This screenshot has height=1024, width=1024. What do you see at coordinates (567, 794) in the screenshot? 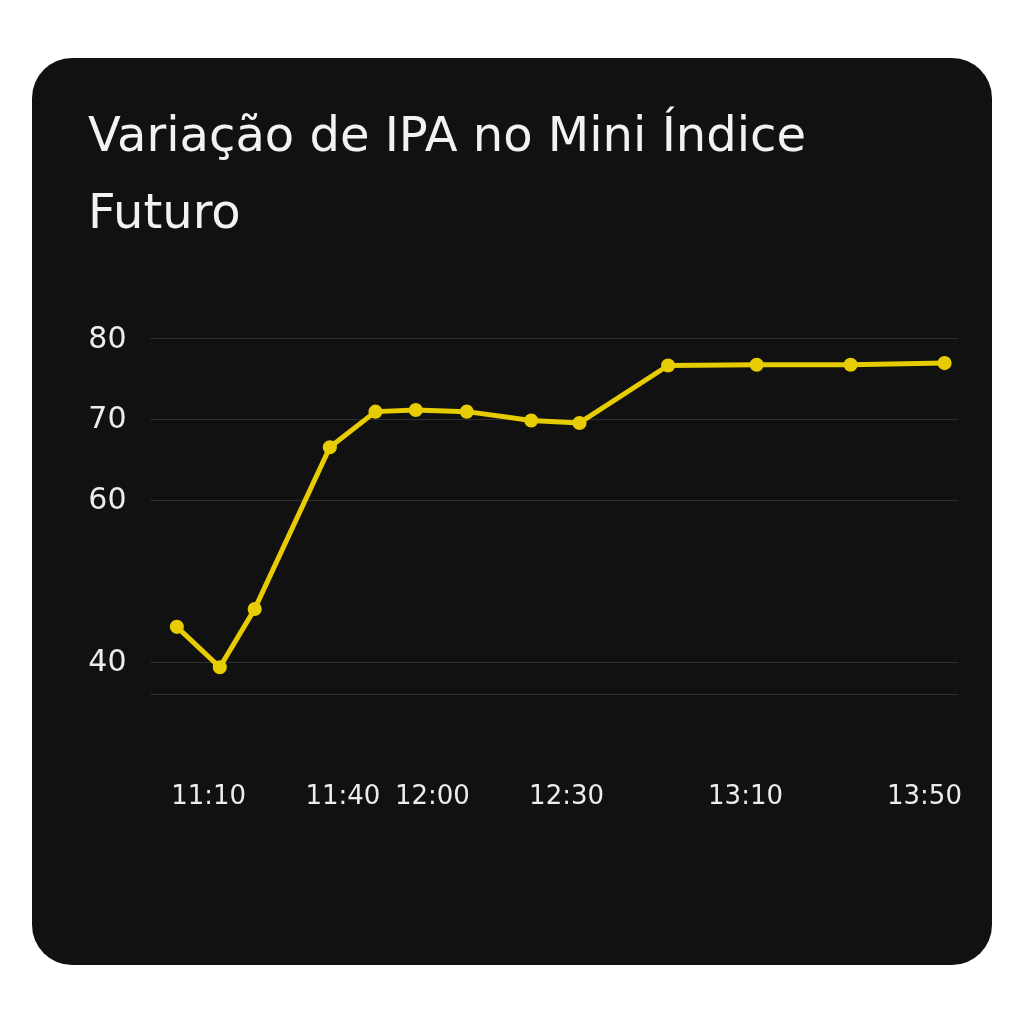
I see `x-tick-label: 12:30` at bounding box center [567, 794].